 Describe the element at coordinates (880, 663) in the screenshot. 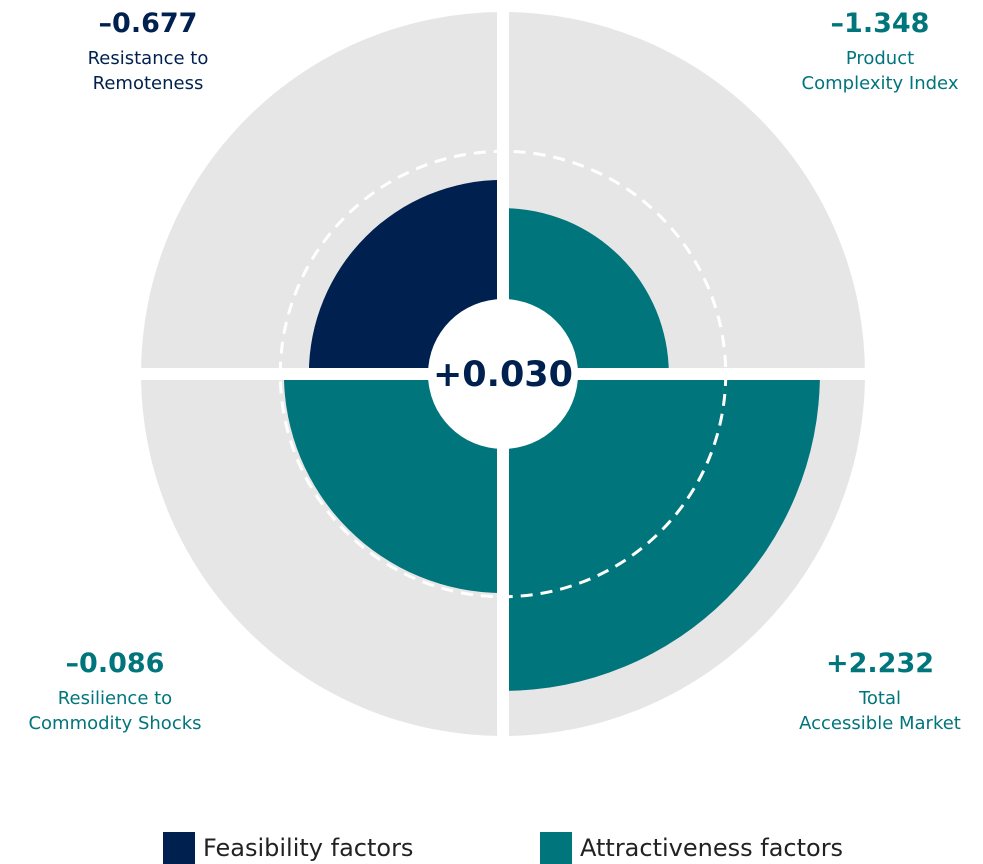

I see `value-label: +2.232` at that location.